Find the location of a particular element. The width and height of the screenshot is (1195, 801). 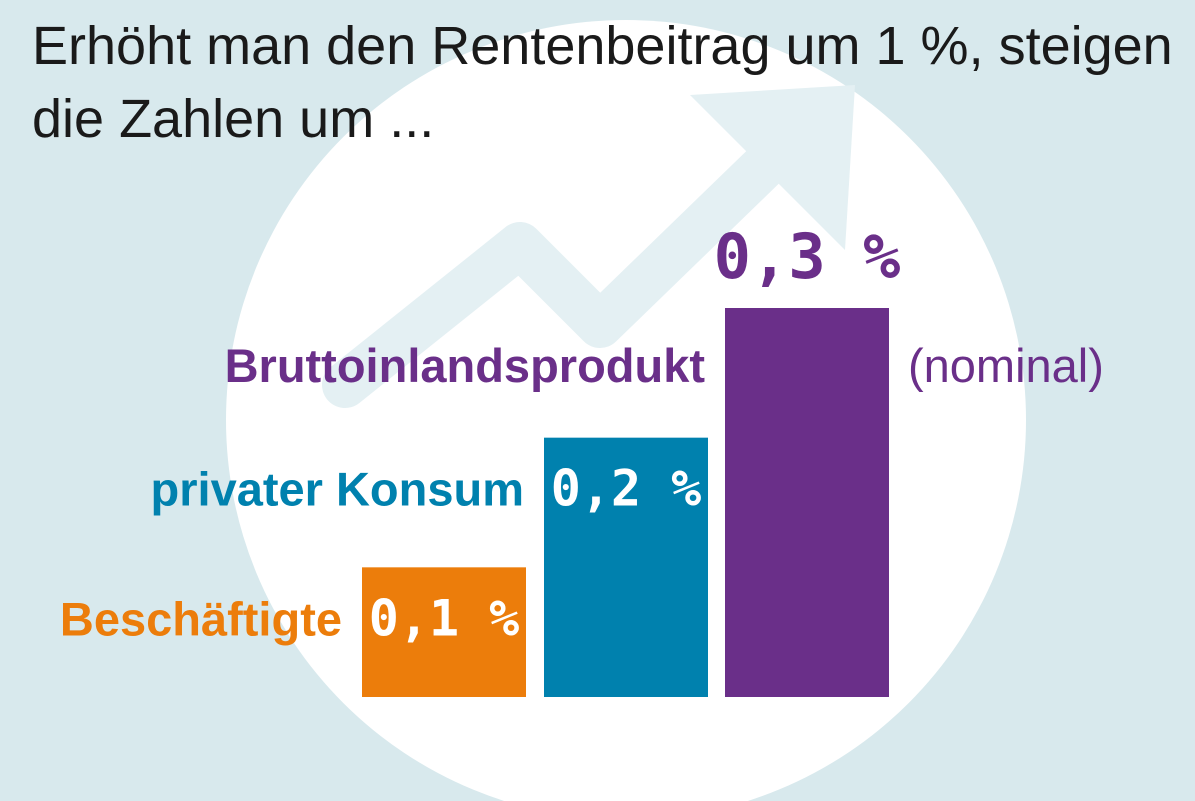

value-label-bruttoinlandsprodukt: 0,3 % is located at coordinates (807, 256).